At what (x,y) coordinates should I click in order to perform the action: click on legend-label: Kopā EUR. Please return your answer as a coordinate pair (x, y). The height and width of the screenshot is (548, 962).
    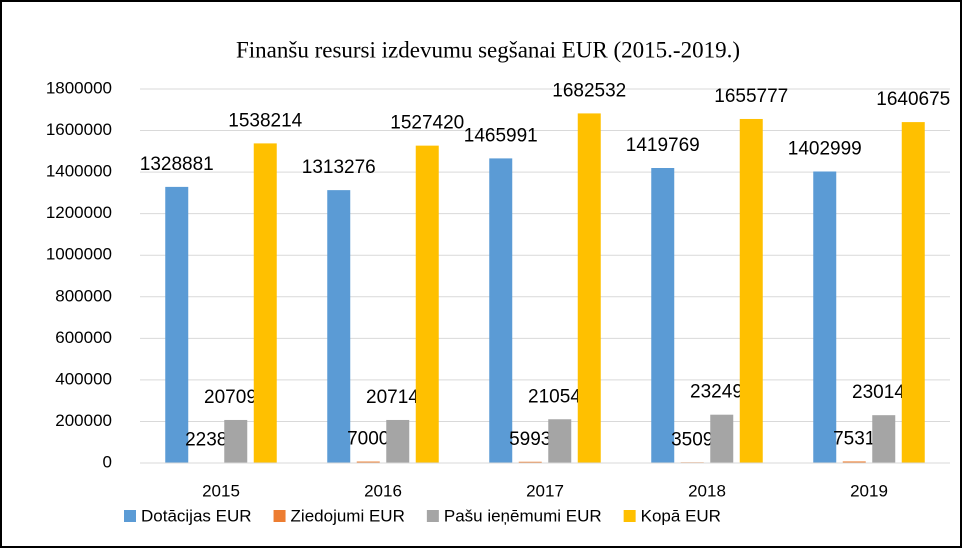
    Looking at the image, I should click on (681, 515).